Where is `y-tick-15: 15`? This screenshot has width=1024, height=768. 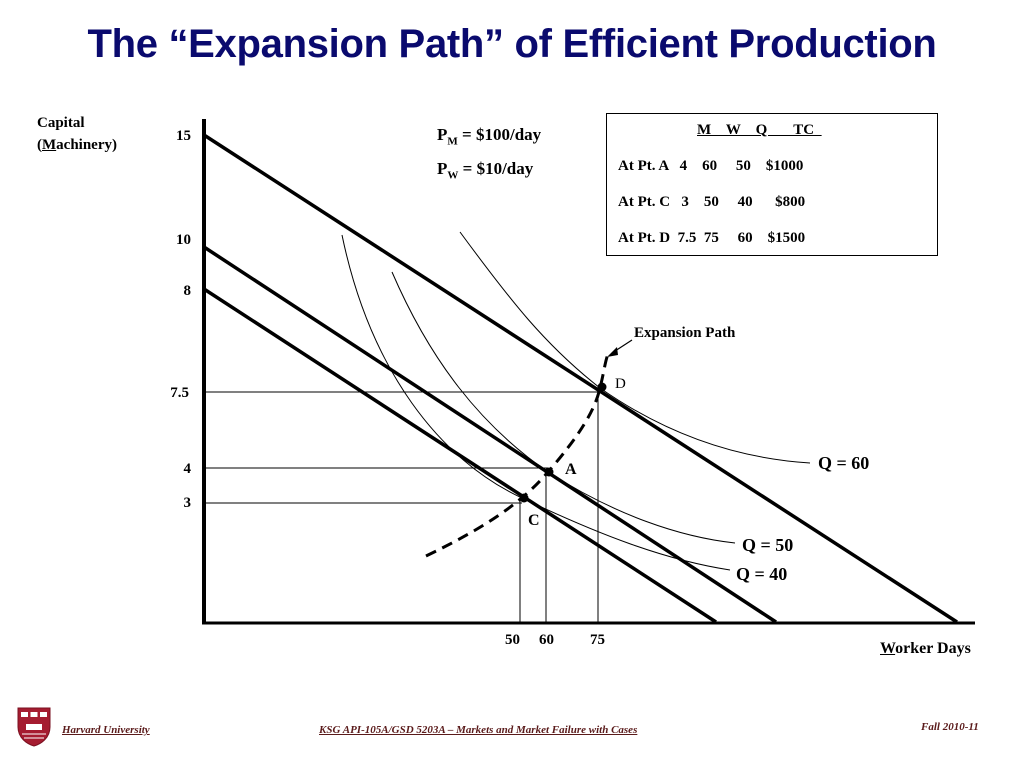
y-tick-15: 15 is located at coordinates (183, 136).